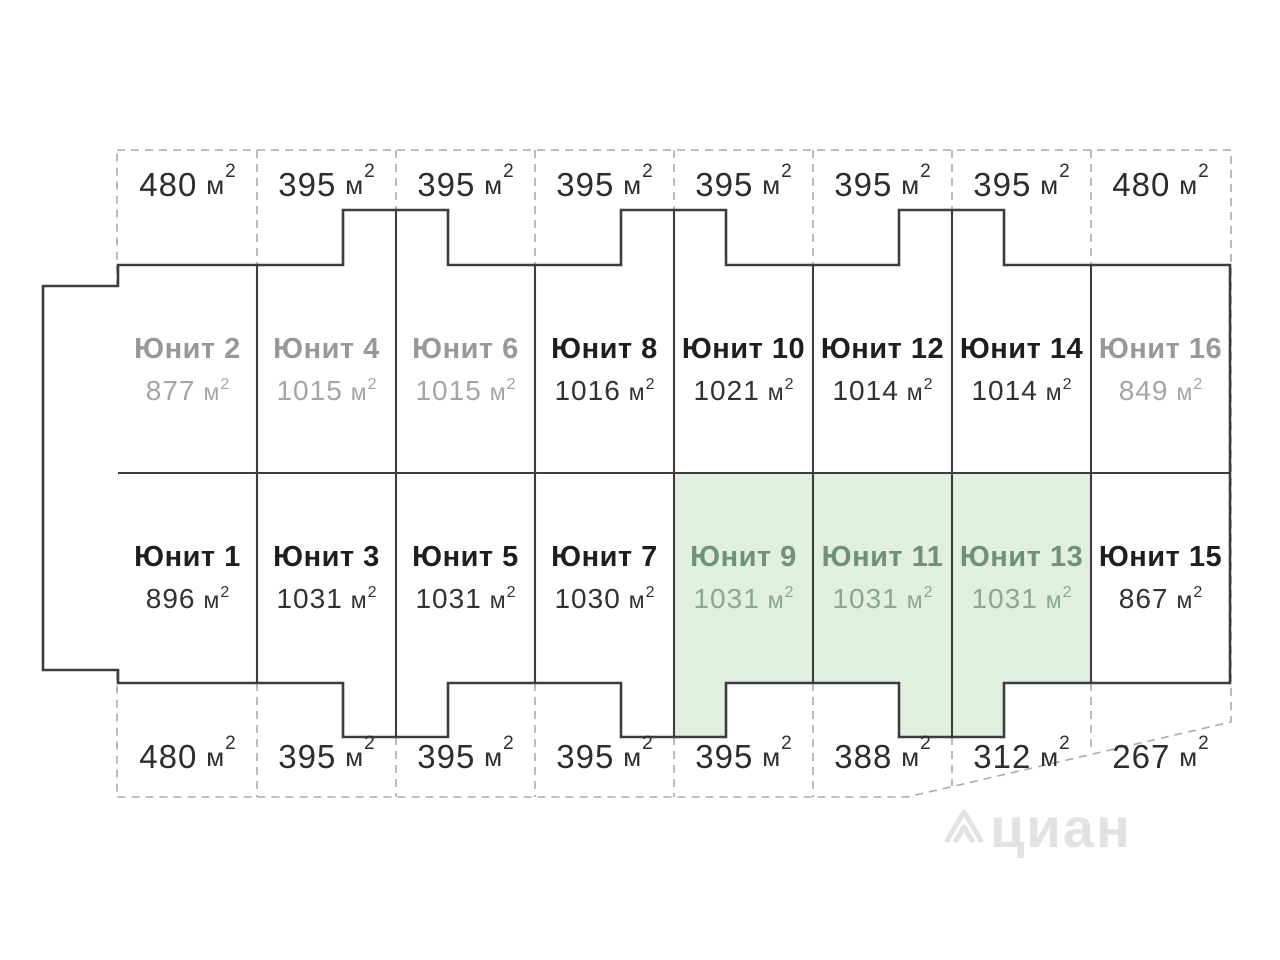 The image size is (1280, 960). What do you see at coordinates (465, 757) in the screenshot?
I see `bottom-area-label-3: 395 м 2` at bounding box center [465, 757].